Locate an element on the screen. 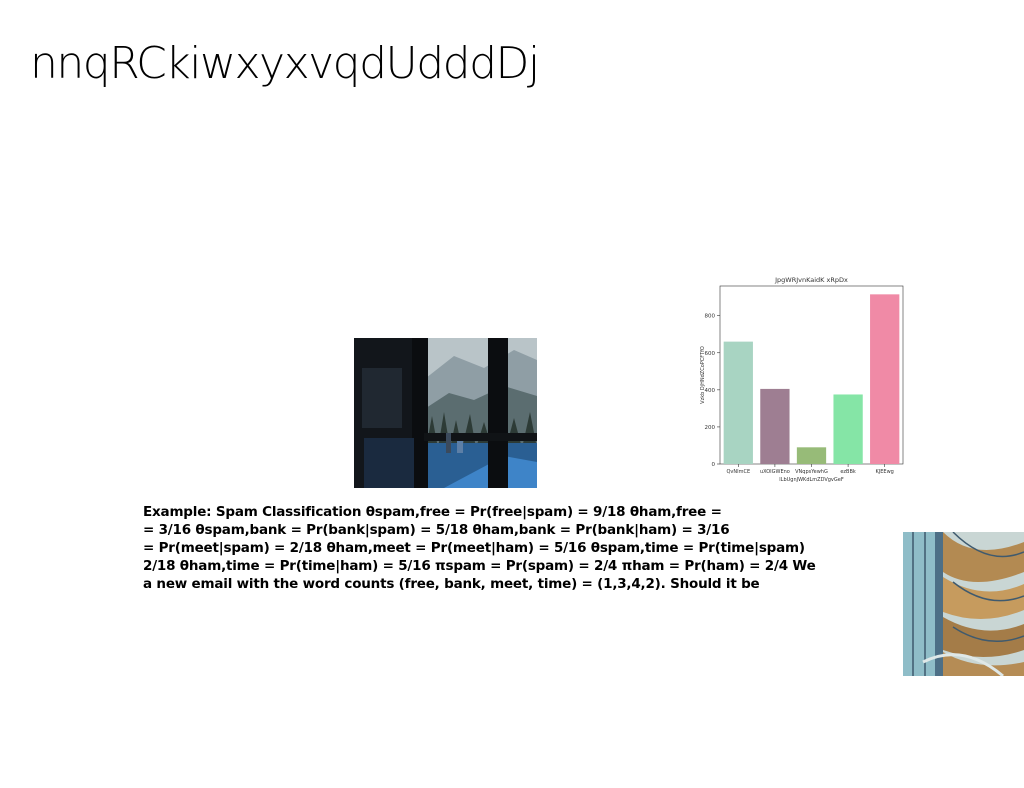  x-axis-label: lLbUgnJWKdLmZDVgvGeF is located at coordinates (811, 480).